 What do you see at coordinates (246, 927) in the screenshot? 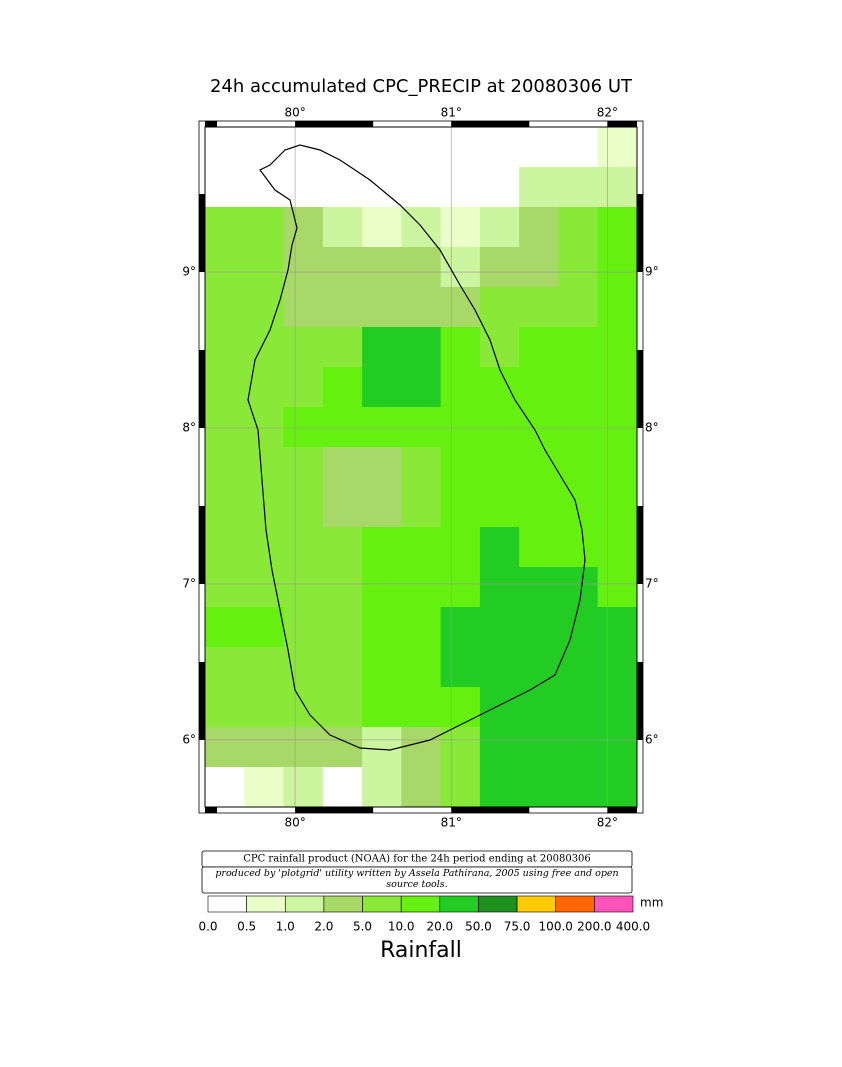
I see `colorbar-label: 0.5` at bounding box center [246, 927].